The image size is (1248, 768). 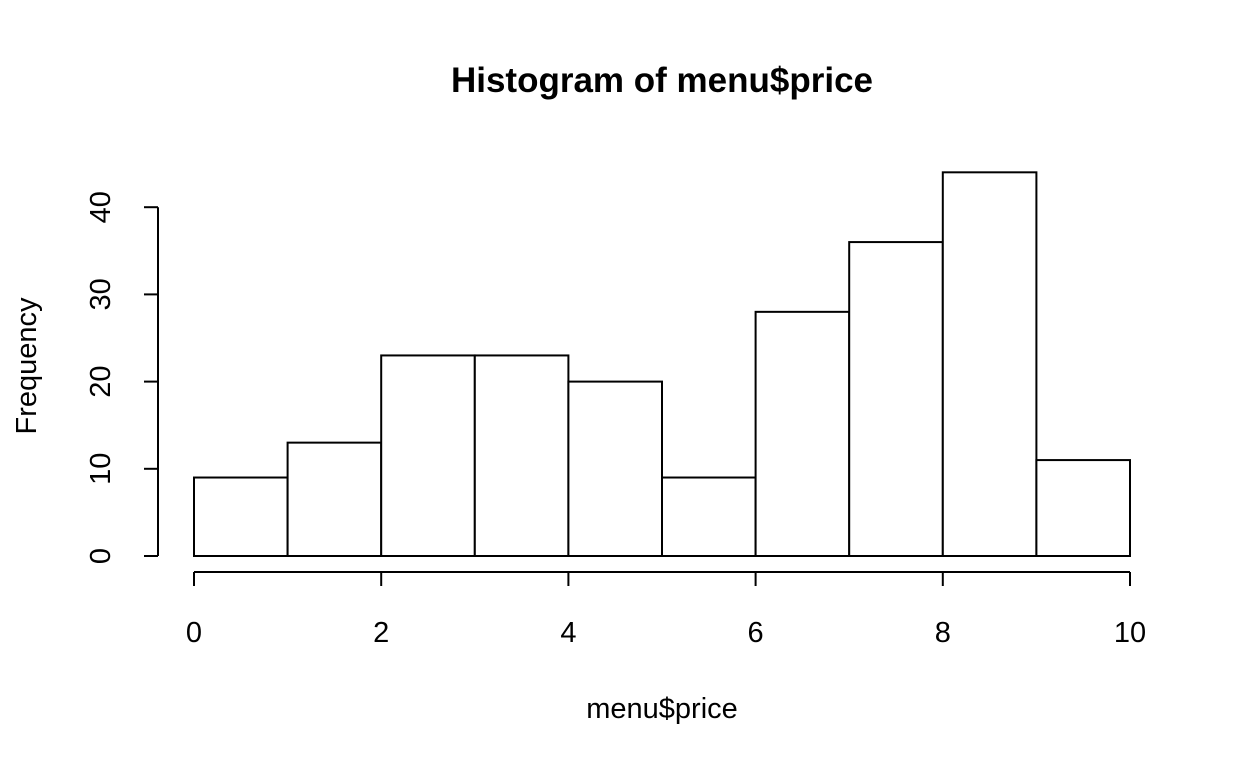 I want to click on y-tick-label: 10, so click(x=101, y=469).